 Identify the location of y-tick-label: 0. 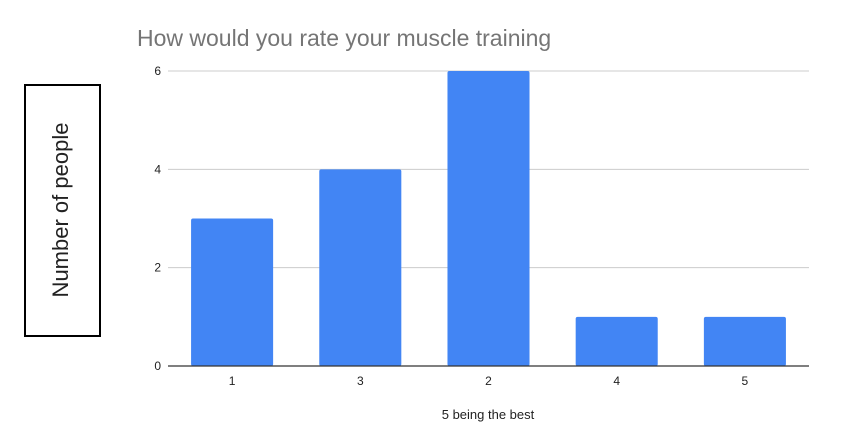
(157, 366).